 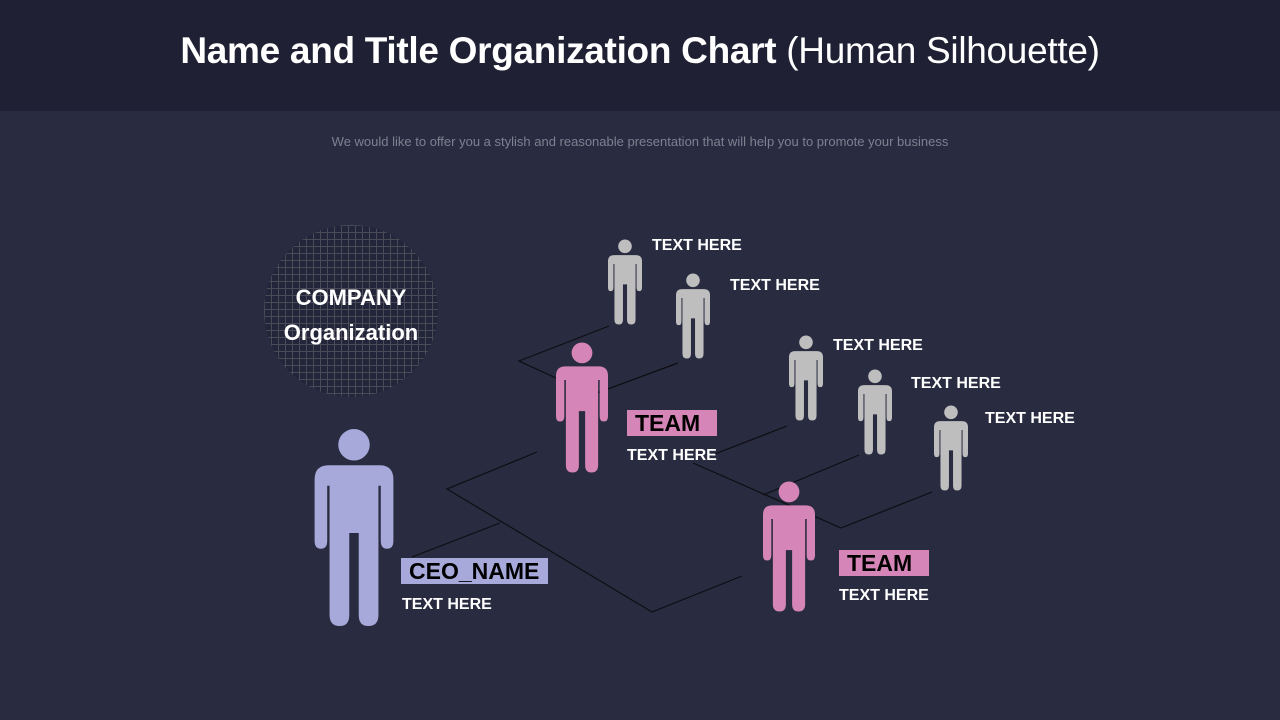 I want to click on team1-member2-text: TEXT HERE, so click(x=775, y=285).